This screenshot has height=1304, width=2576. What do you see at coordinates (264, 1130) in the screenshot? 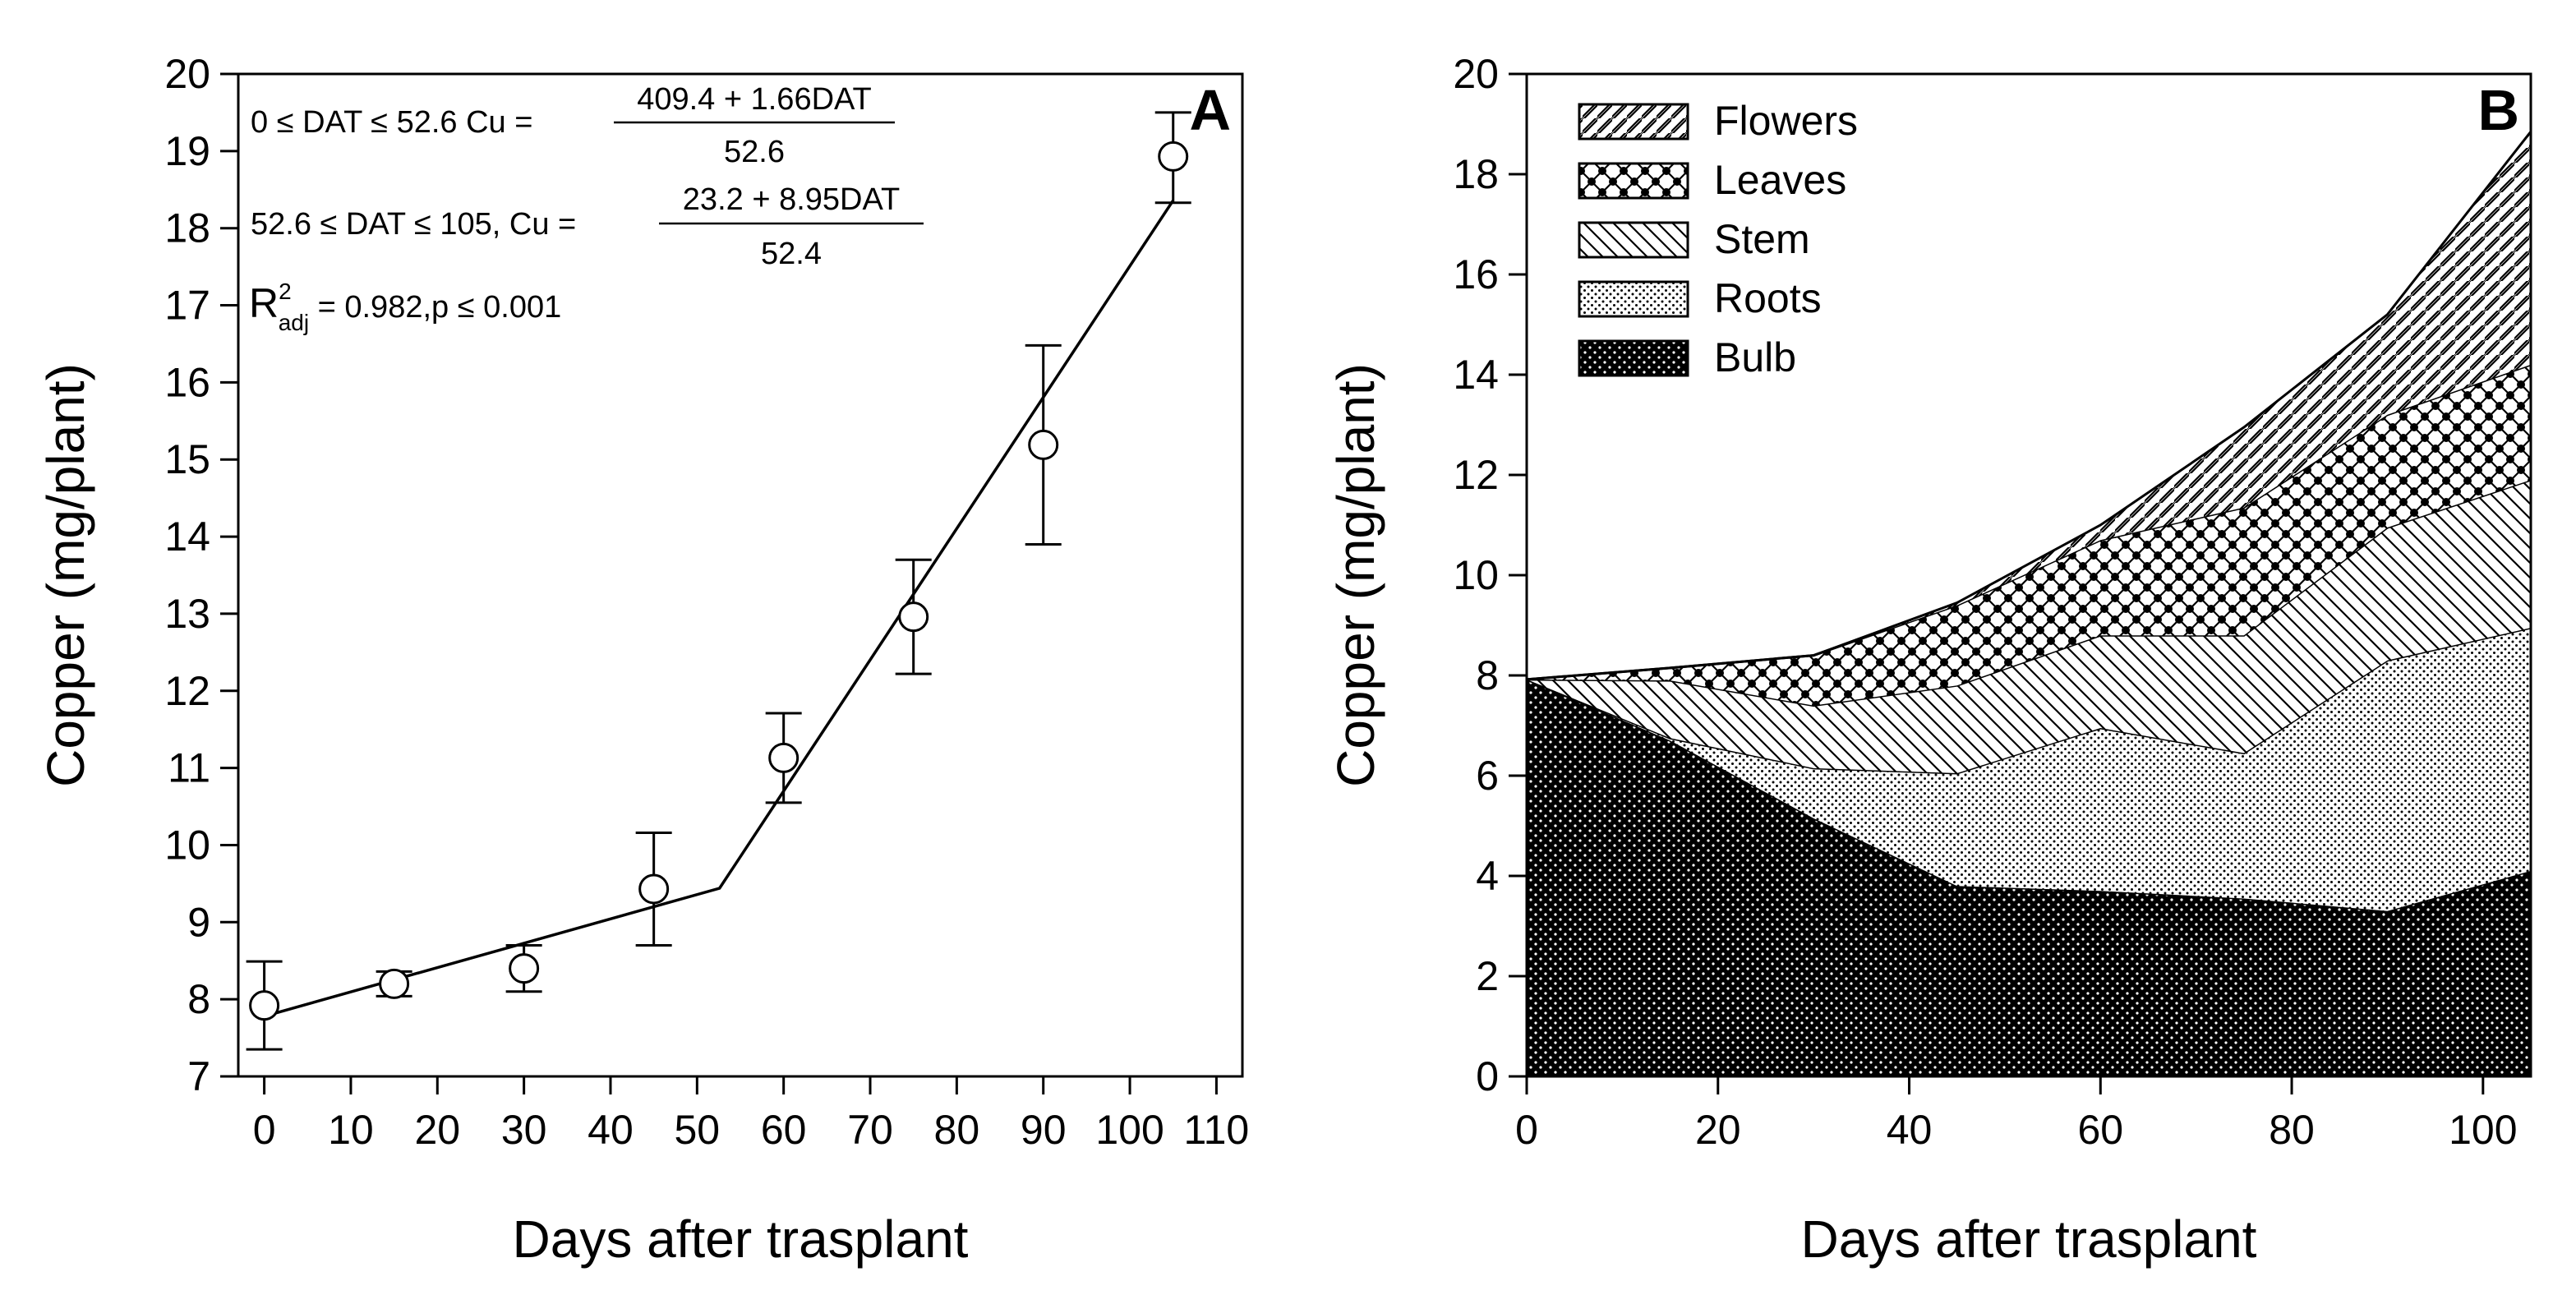
I see `x-tick-label-a: 0` at bounding box center [264, 1130].